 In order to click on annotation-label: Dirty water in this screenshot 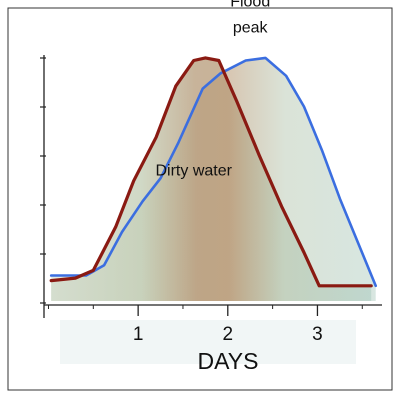, I will do `click(193, 171)`.